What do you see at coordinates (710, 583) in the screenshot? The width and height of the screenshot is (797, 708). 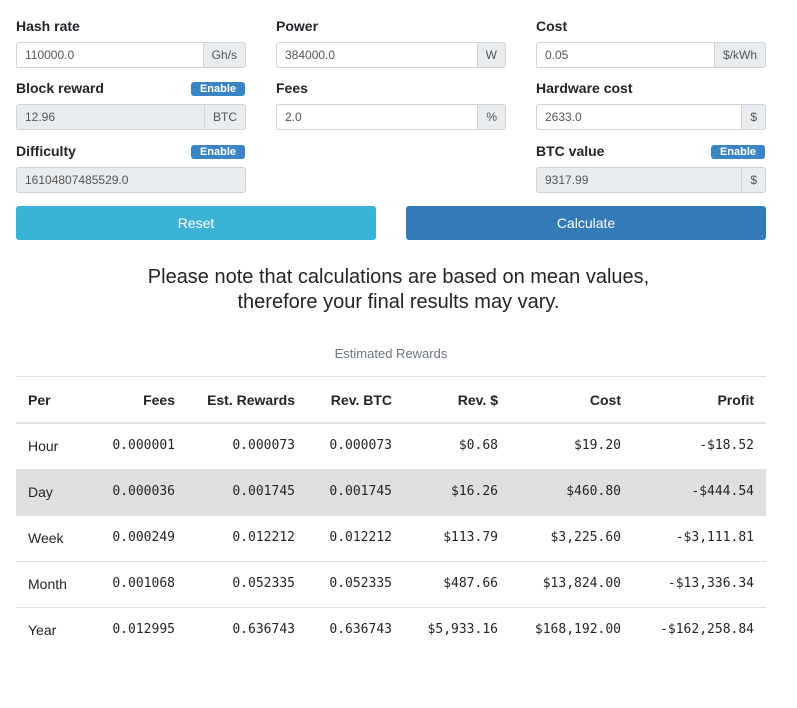 I see `table-cell: -$13,336.34` at bounding box center [710, 583].